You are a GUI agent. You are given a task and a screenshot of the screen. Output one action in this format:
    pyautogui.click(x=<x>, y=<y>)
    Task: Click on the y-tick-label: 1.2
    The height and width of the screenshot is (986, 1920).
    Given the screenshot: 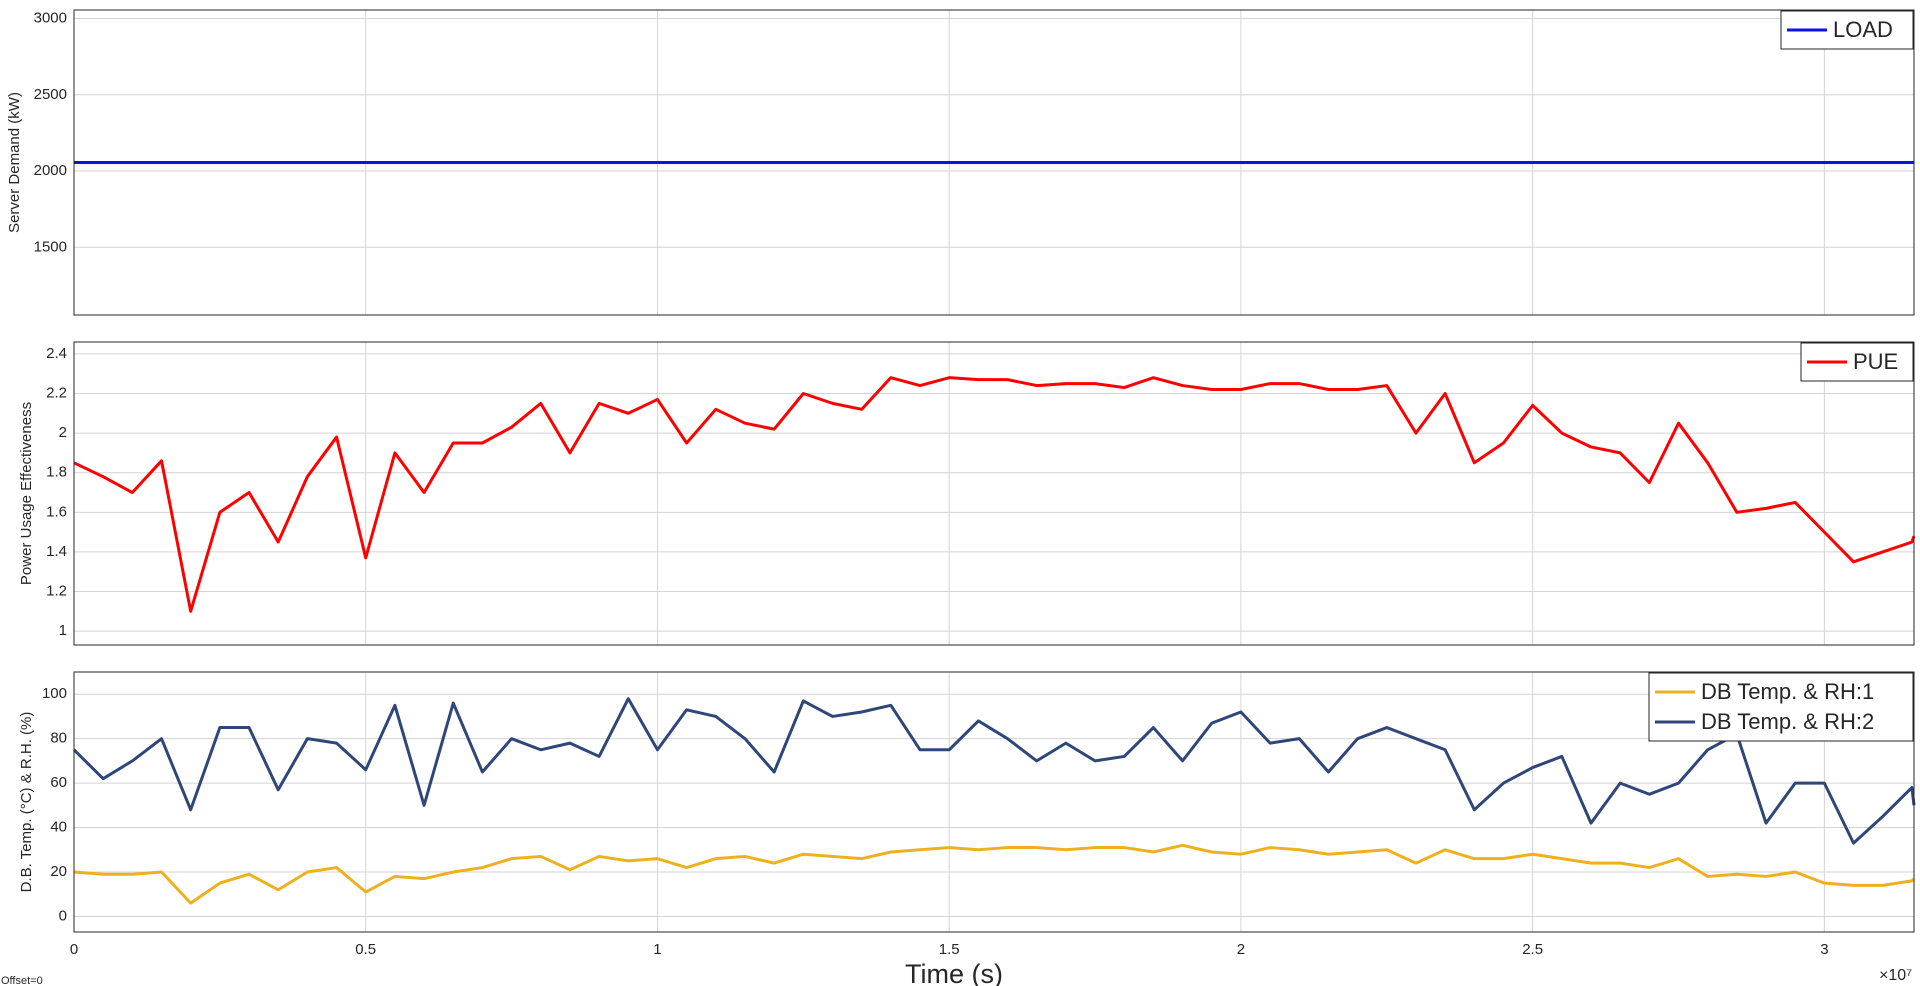 What is the action you would take?
    pyautogui.click(x=56, y=590)
    